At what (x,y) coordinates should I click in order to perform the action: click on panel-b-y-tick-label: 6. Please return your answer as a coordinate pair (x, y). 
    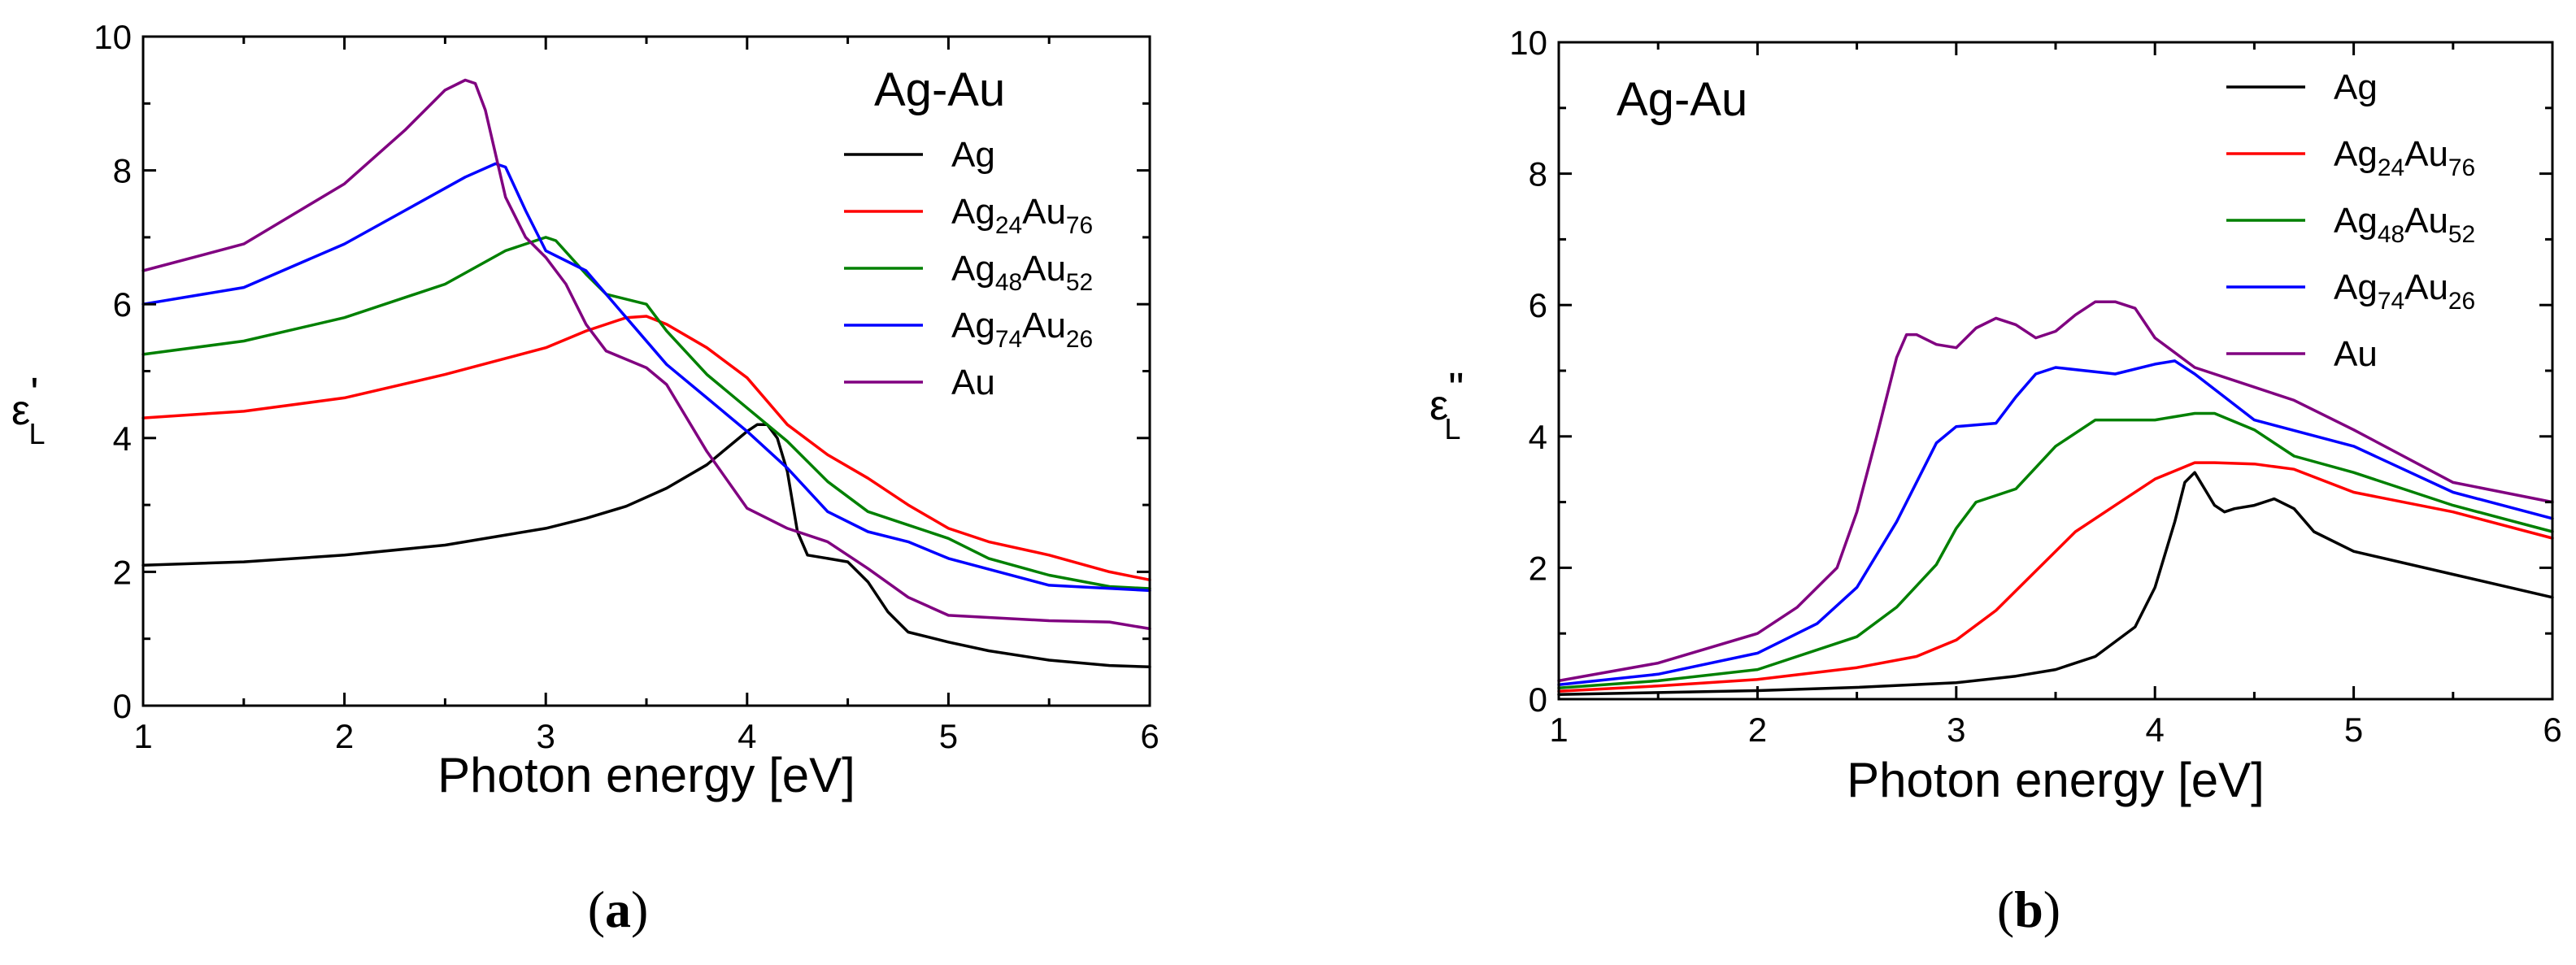
    Looking at the image, I should click on (1538, 305).